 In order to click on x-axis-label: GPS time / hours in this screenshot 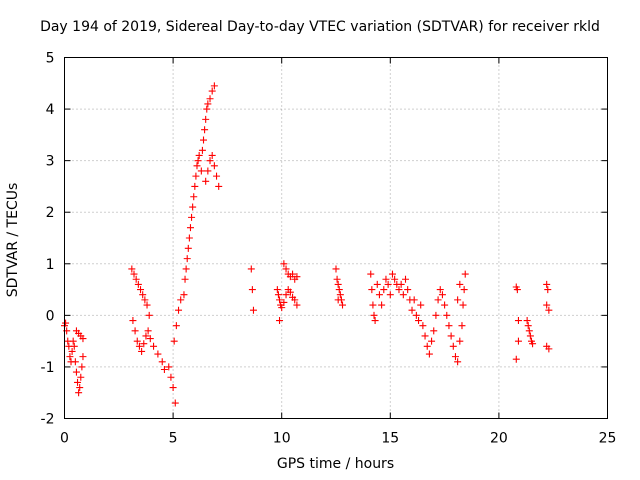, I will do `click(335, 464)`.